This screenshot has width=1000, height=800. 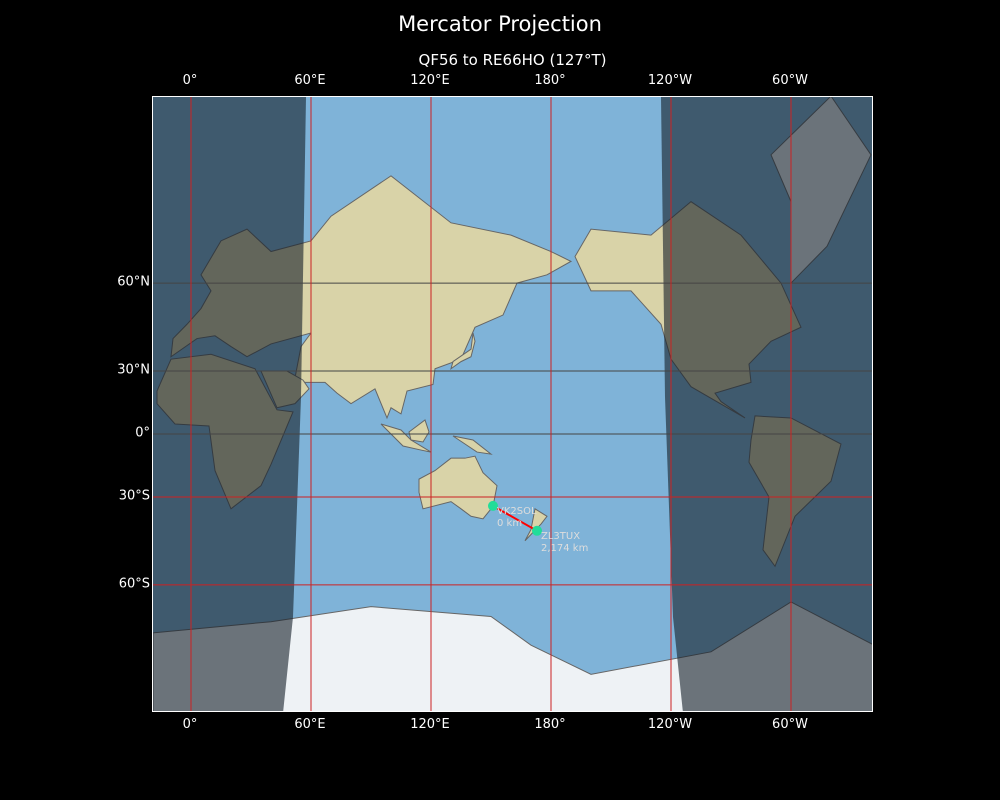 I want to click on route-line, so click(x=515, y=518).